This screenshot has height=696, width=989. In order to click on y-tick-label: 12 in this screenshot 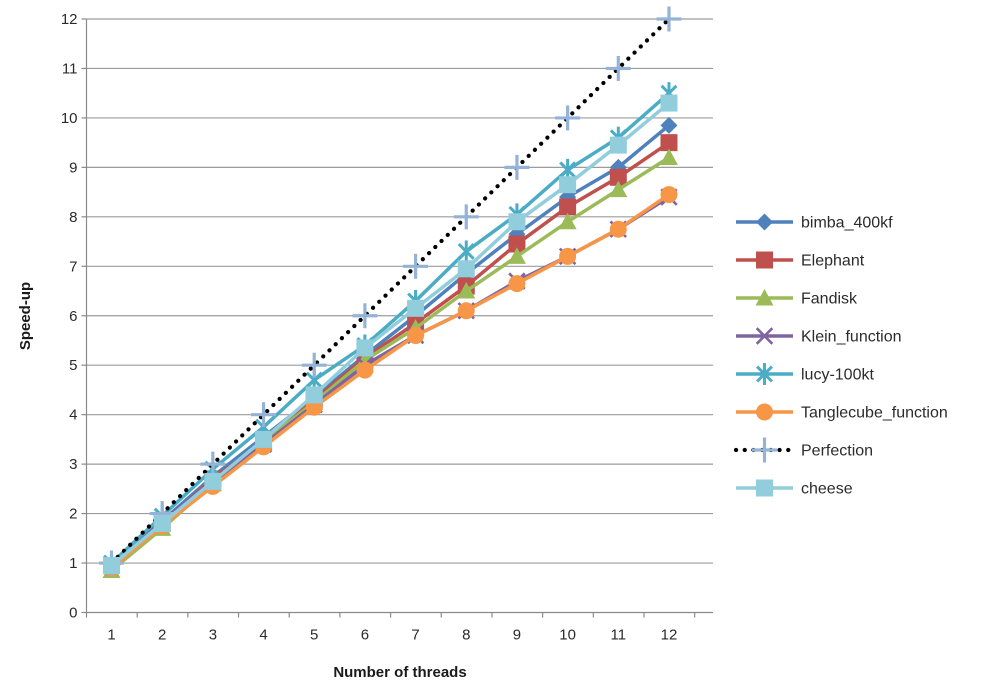, I will do `click(69, 19)`.